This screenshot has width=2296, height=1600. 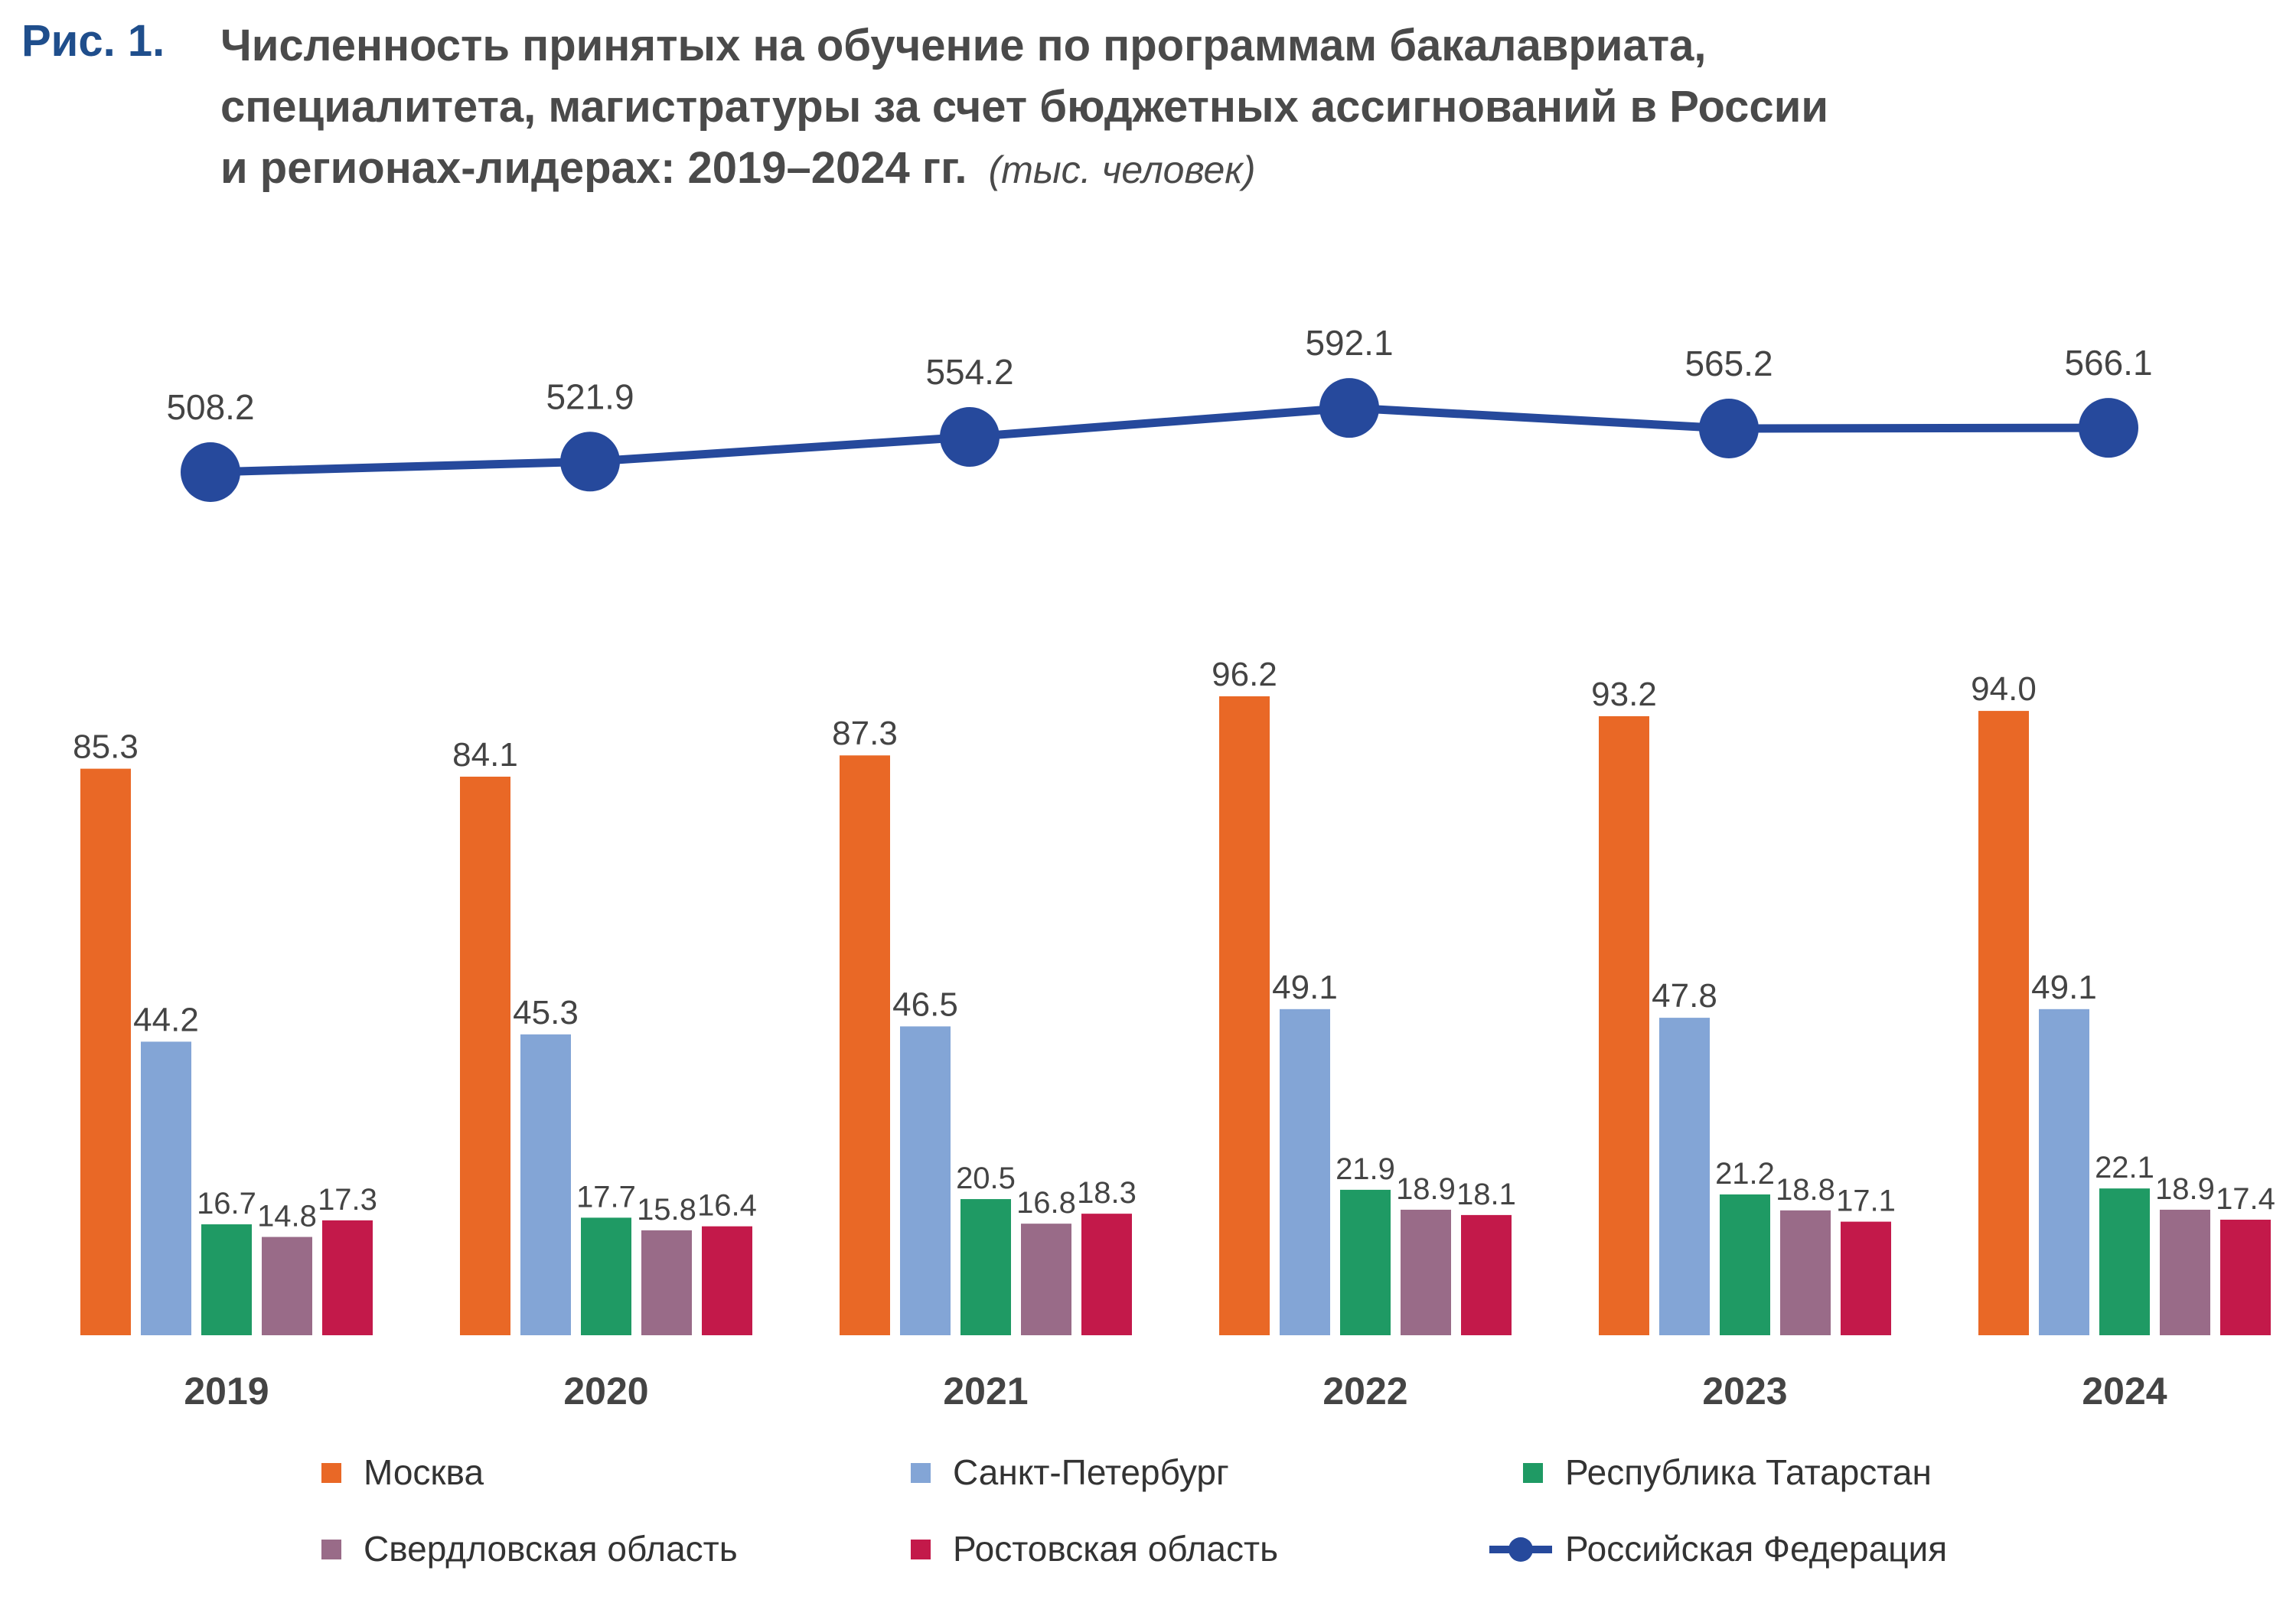 I want to click on point-label-russia-2021: 554.2, so click(x=969, y=372).